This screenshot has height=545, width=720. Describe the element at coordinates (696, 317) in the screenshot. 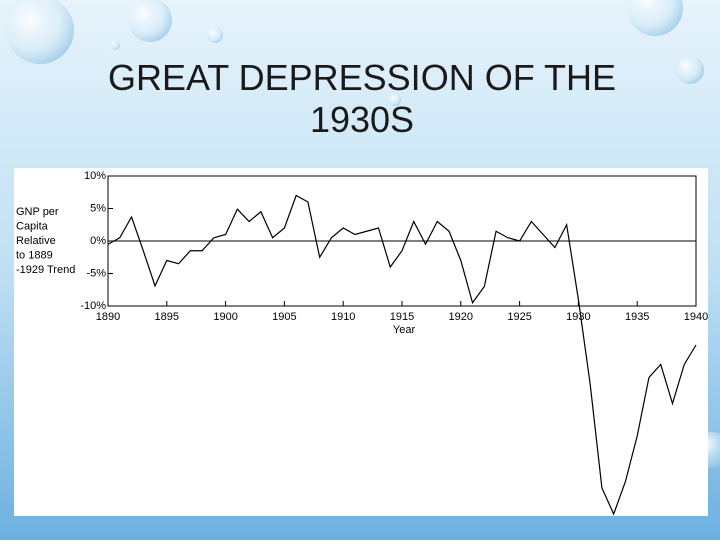

I see `x-tick-label: 1940` at that location.